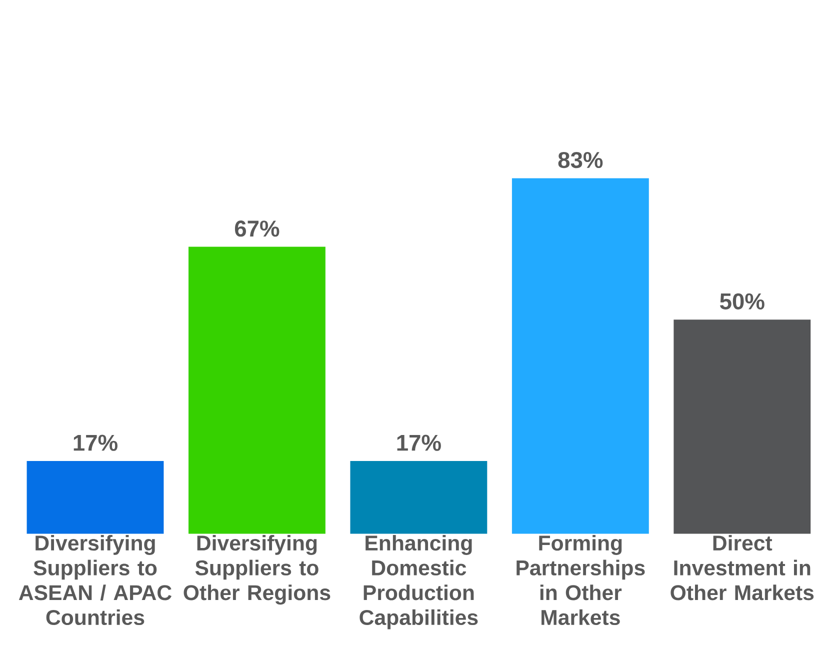 The image size is (823, 655). What do you see at coordinates (580, 580) in the screenshot?
I see `x-tick-label: Forming Partnerships in Other Markets` at bounding box center [580, 580].